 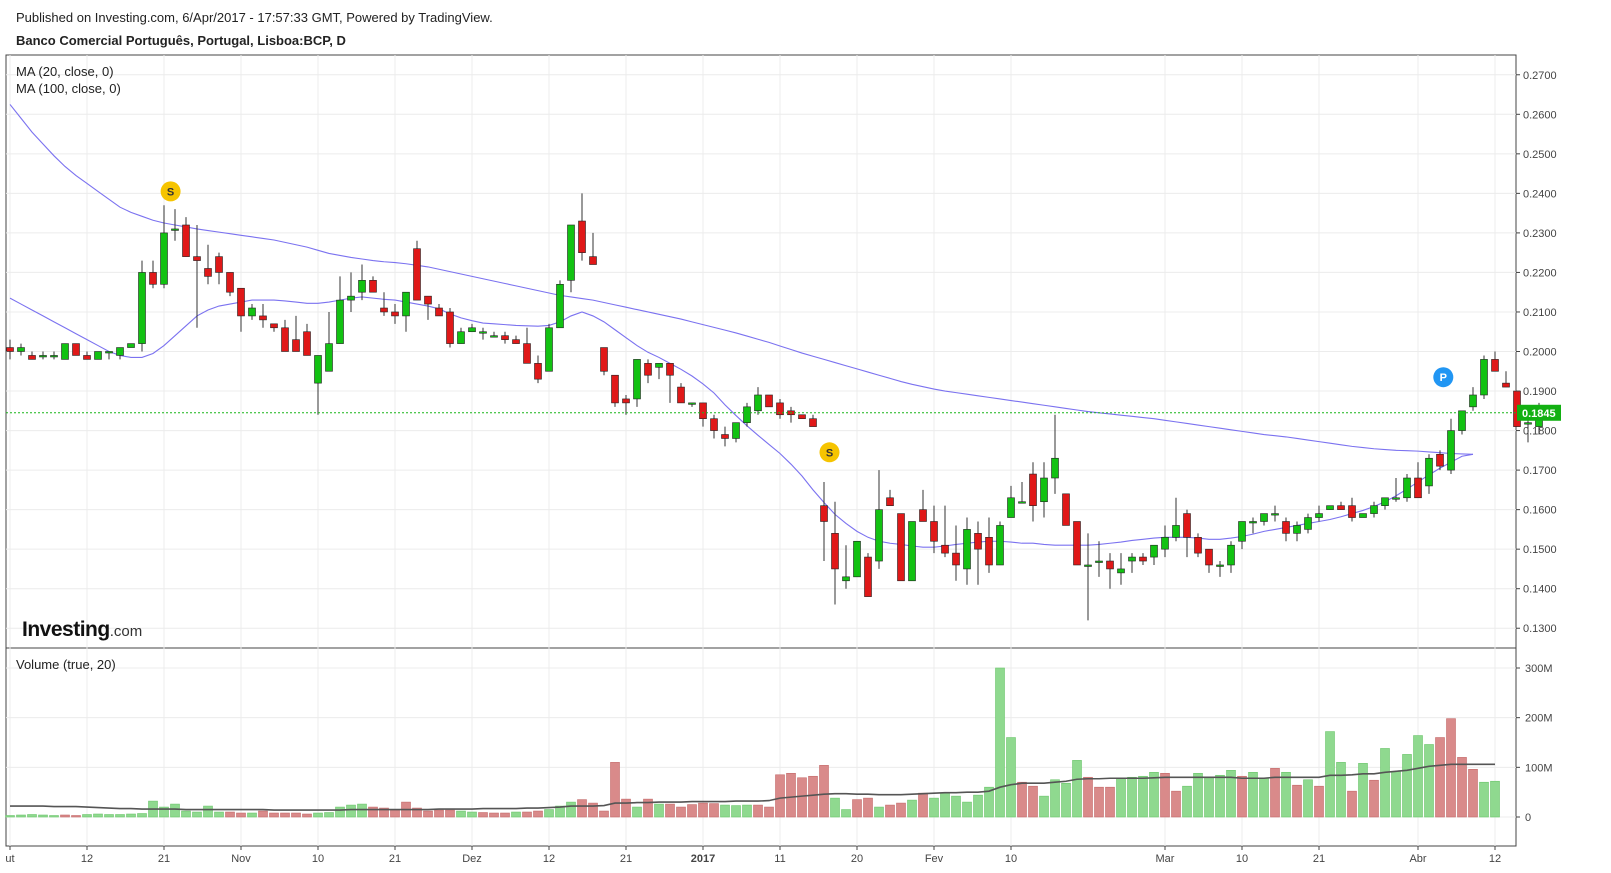 What do you see at coordinates (549, 859) in the screenshot?
I see `time-tick-label: 12` at bounding box center [549, 859].